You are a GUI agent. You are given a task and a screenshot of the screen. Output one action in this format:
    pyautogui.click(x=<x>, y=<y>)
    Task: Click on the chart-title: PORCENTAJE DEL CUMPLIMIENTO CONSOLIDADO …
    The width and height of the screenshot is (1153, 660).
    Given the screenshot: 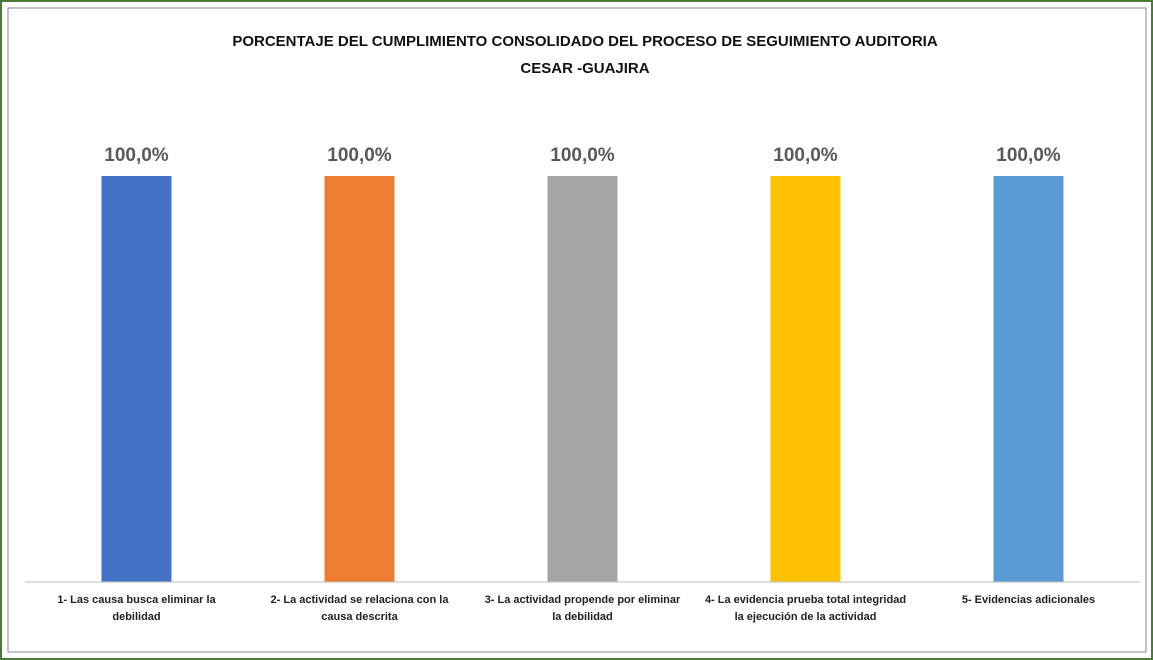 What is the action you would take?
    pyautogui.click(x=585, y=41)
    